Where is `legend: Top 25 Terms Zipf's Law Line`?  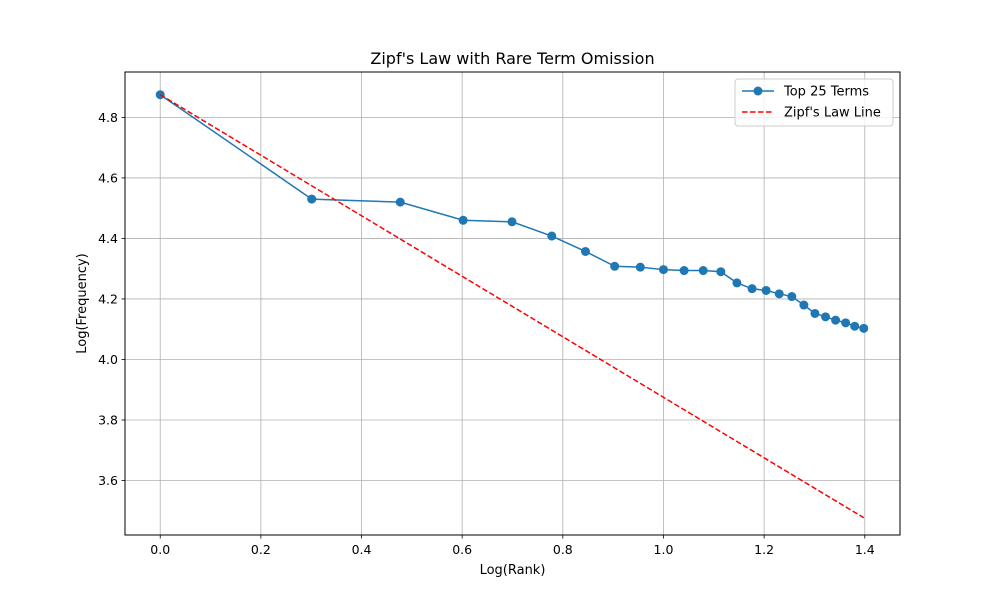
legend: Top 25 Terms Zipf's Law Line is located at coordinates (814, 102).